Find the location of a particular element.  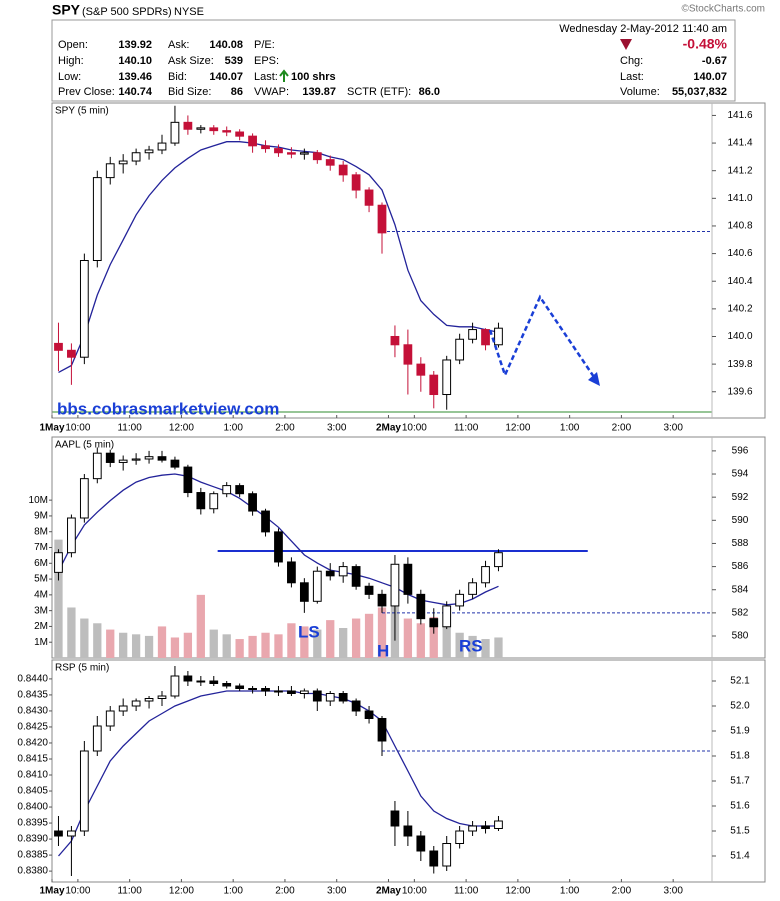

pattern-label: LS is located at coordinates (309, 631).